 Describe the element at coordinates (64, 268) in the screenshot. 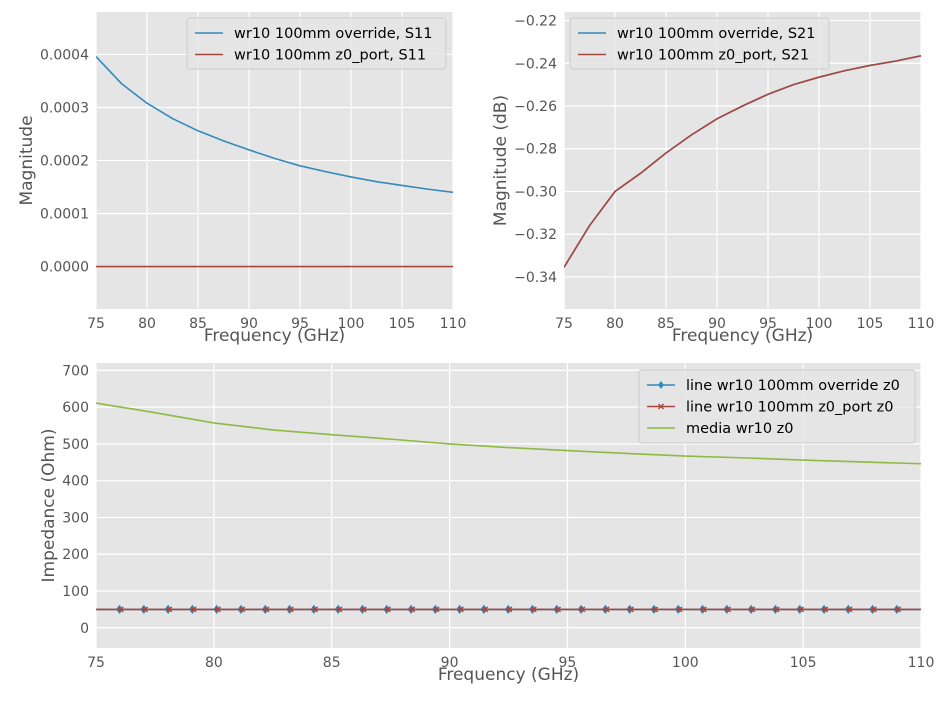

I see `y-tick-label: 0.0000` at that location.